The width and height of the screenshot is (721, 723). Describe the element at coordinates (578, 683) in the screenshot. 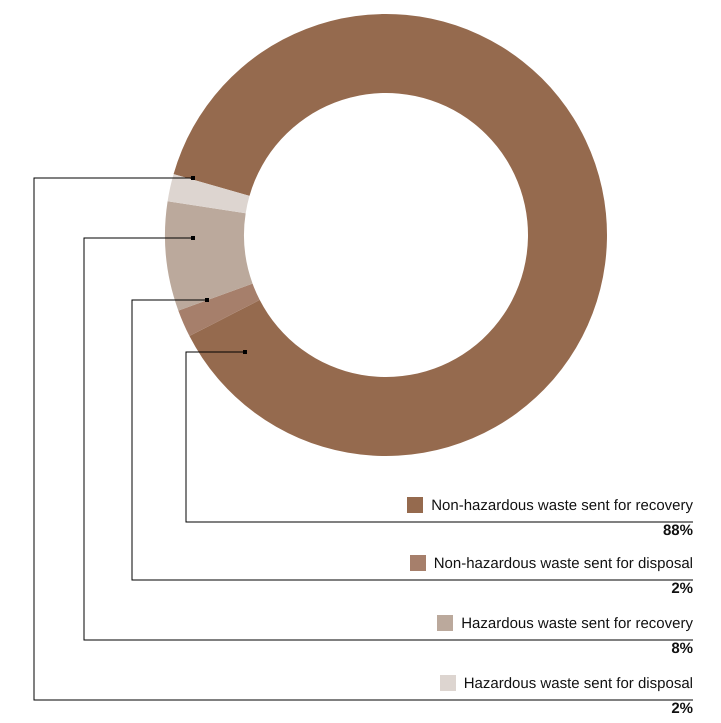

I see `legend-label: Hazardous waste sent for disposal` at that location.